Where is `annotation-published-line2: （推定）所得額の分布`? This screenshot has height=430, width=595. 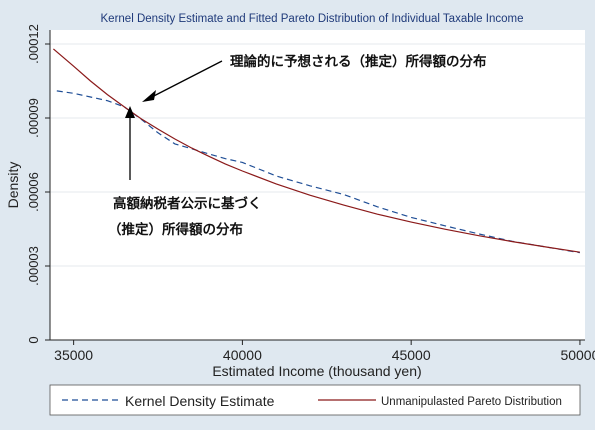 annotation-published-line2: （推定）所得額の分布 is located at coordinates (175, 229).